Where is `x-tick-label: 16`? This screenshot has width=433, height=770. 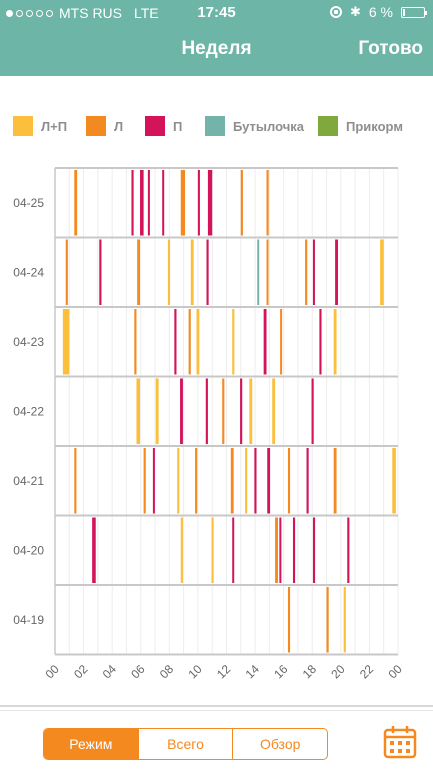 x-tick-label: 16 is located at coordinates (281, 672).